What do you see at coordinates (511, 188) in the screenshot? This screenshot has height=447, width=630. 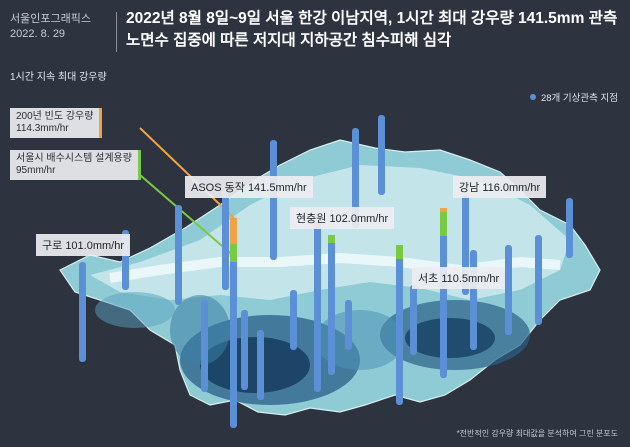 I see `station-value: 116.0mm/hr` at bounding box center [511, 188].